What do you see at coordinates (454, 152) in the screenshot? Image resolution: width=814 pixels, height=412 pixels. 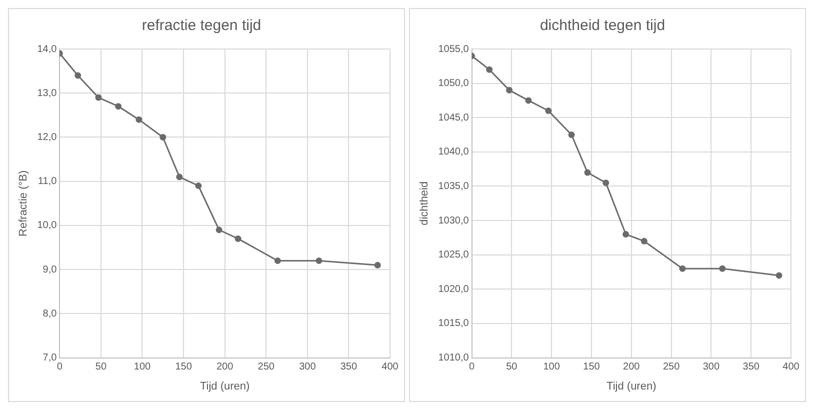 I see `y-tick-label: 1040,0` at bounding box center [454, 152].